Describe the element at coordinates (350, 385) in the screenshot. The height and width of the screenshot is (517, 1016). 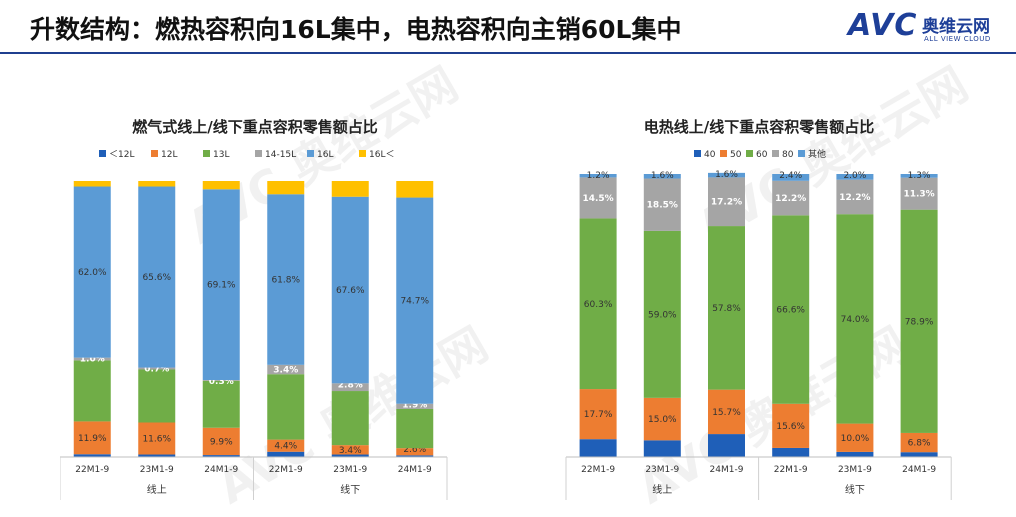
I see `data-label: 2.8%` at that location.